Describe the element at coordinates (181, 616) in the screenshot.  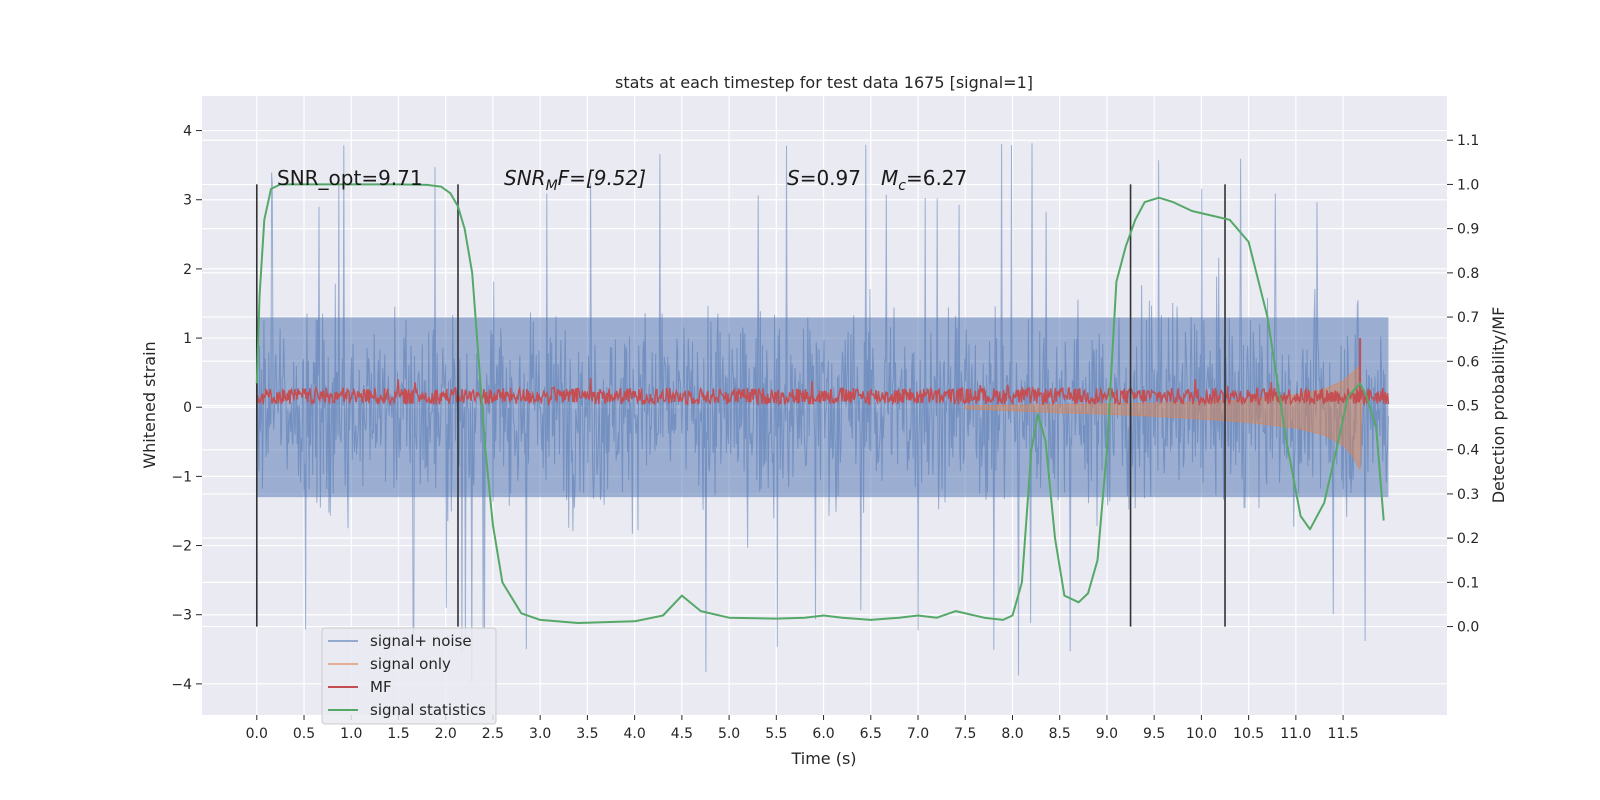
I see `y-tick-label: −3` at that location.